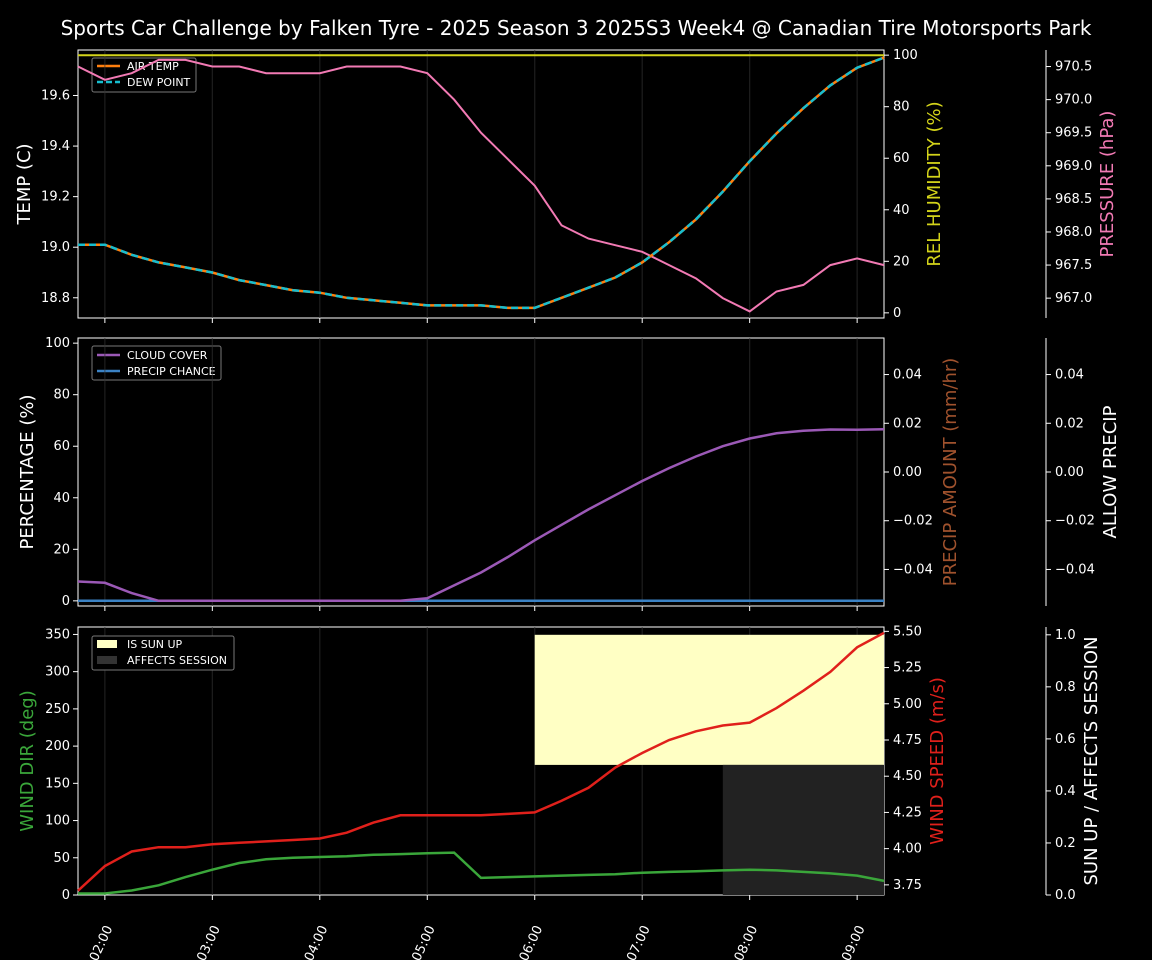  Describe the element at coordinates (709, 699) in the screenshot. I see `sun-up-region` at that location.